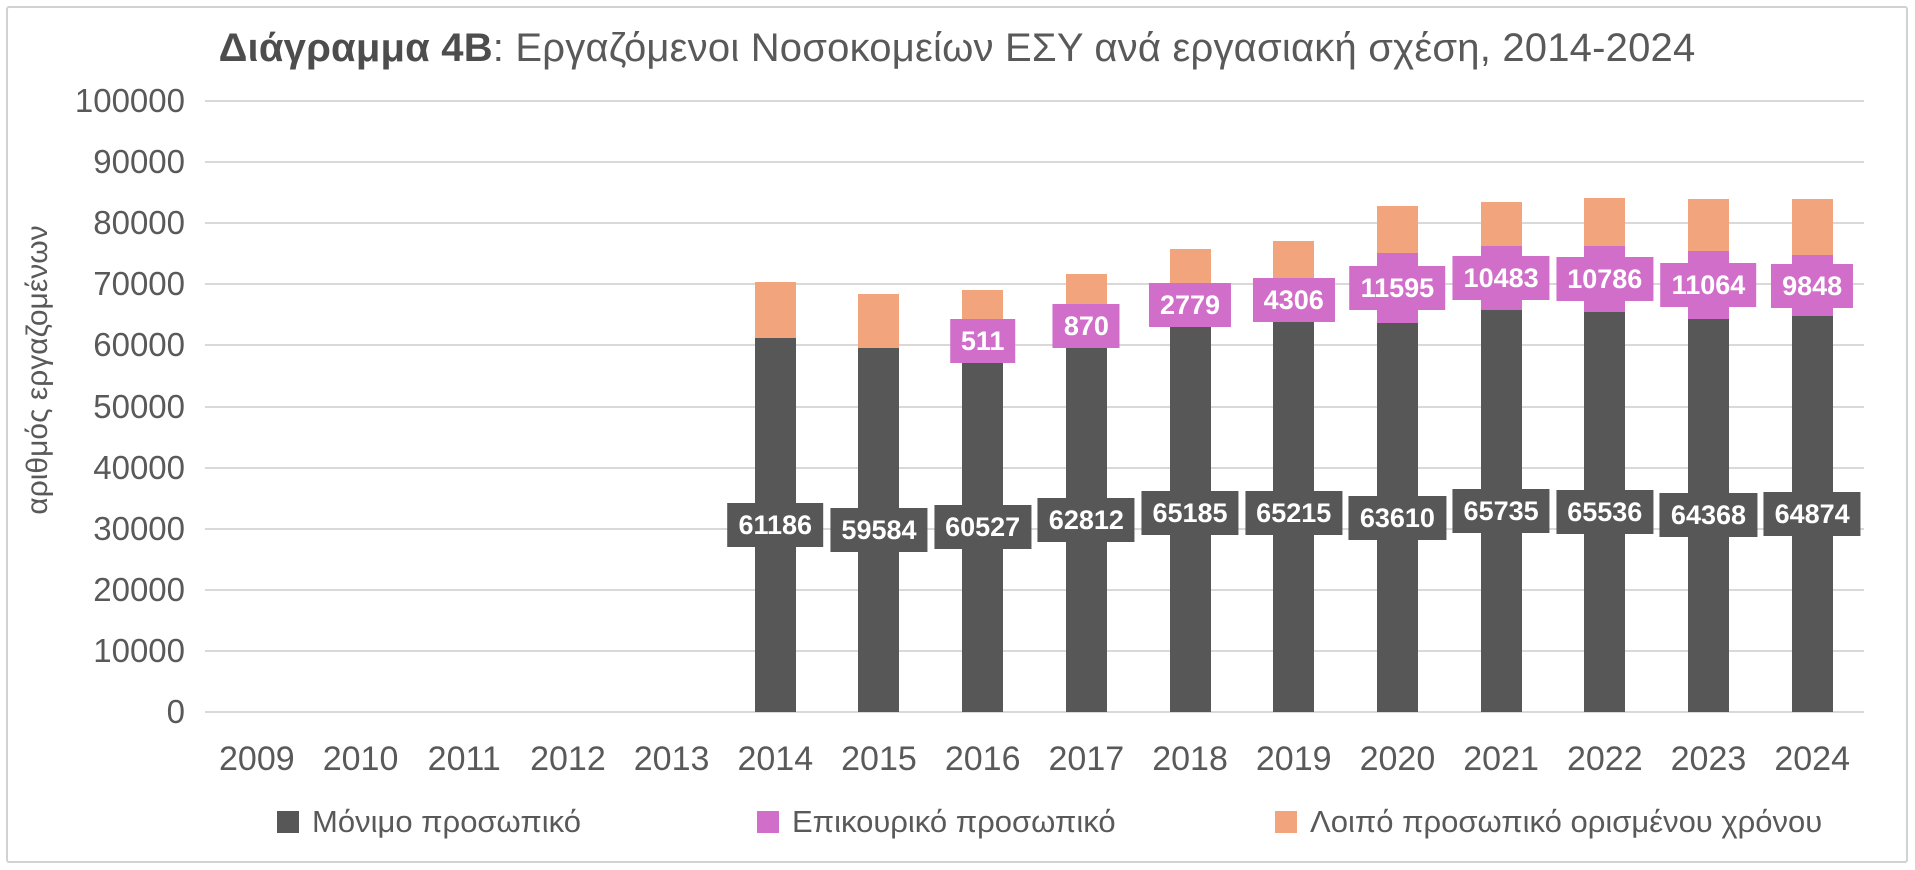 The image size is (1915, 870). I want to click on x-tick-label-2020: 2020, so click(1397, 759).